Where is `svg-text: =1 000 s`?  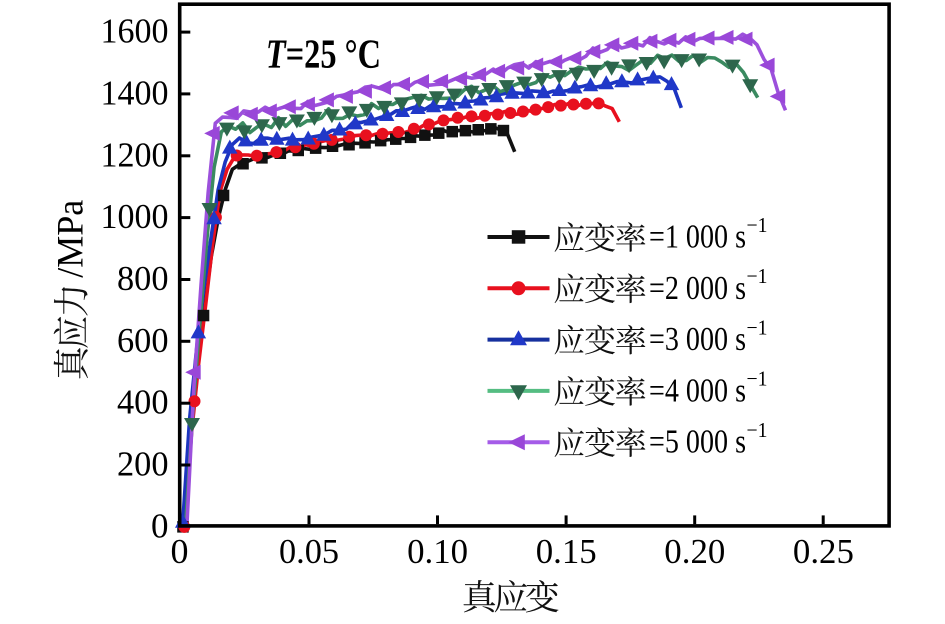 svg-text: =1 000 s is located at coordinates (697, 237).